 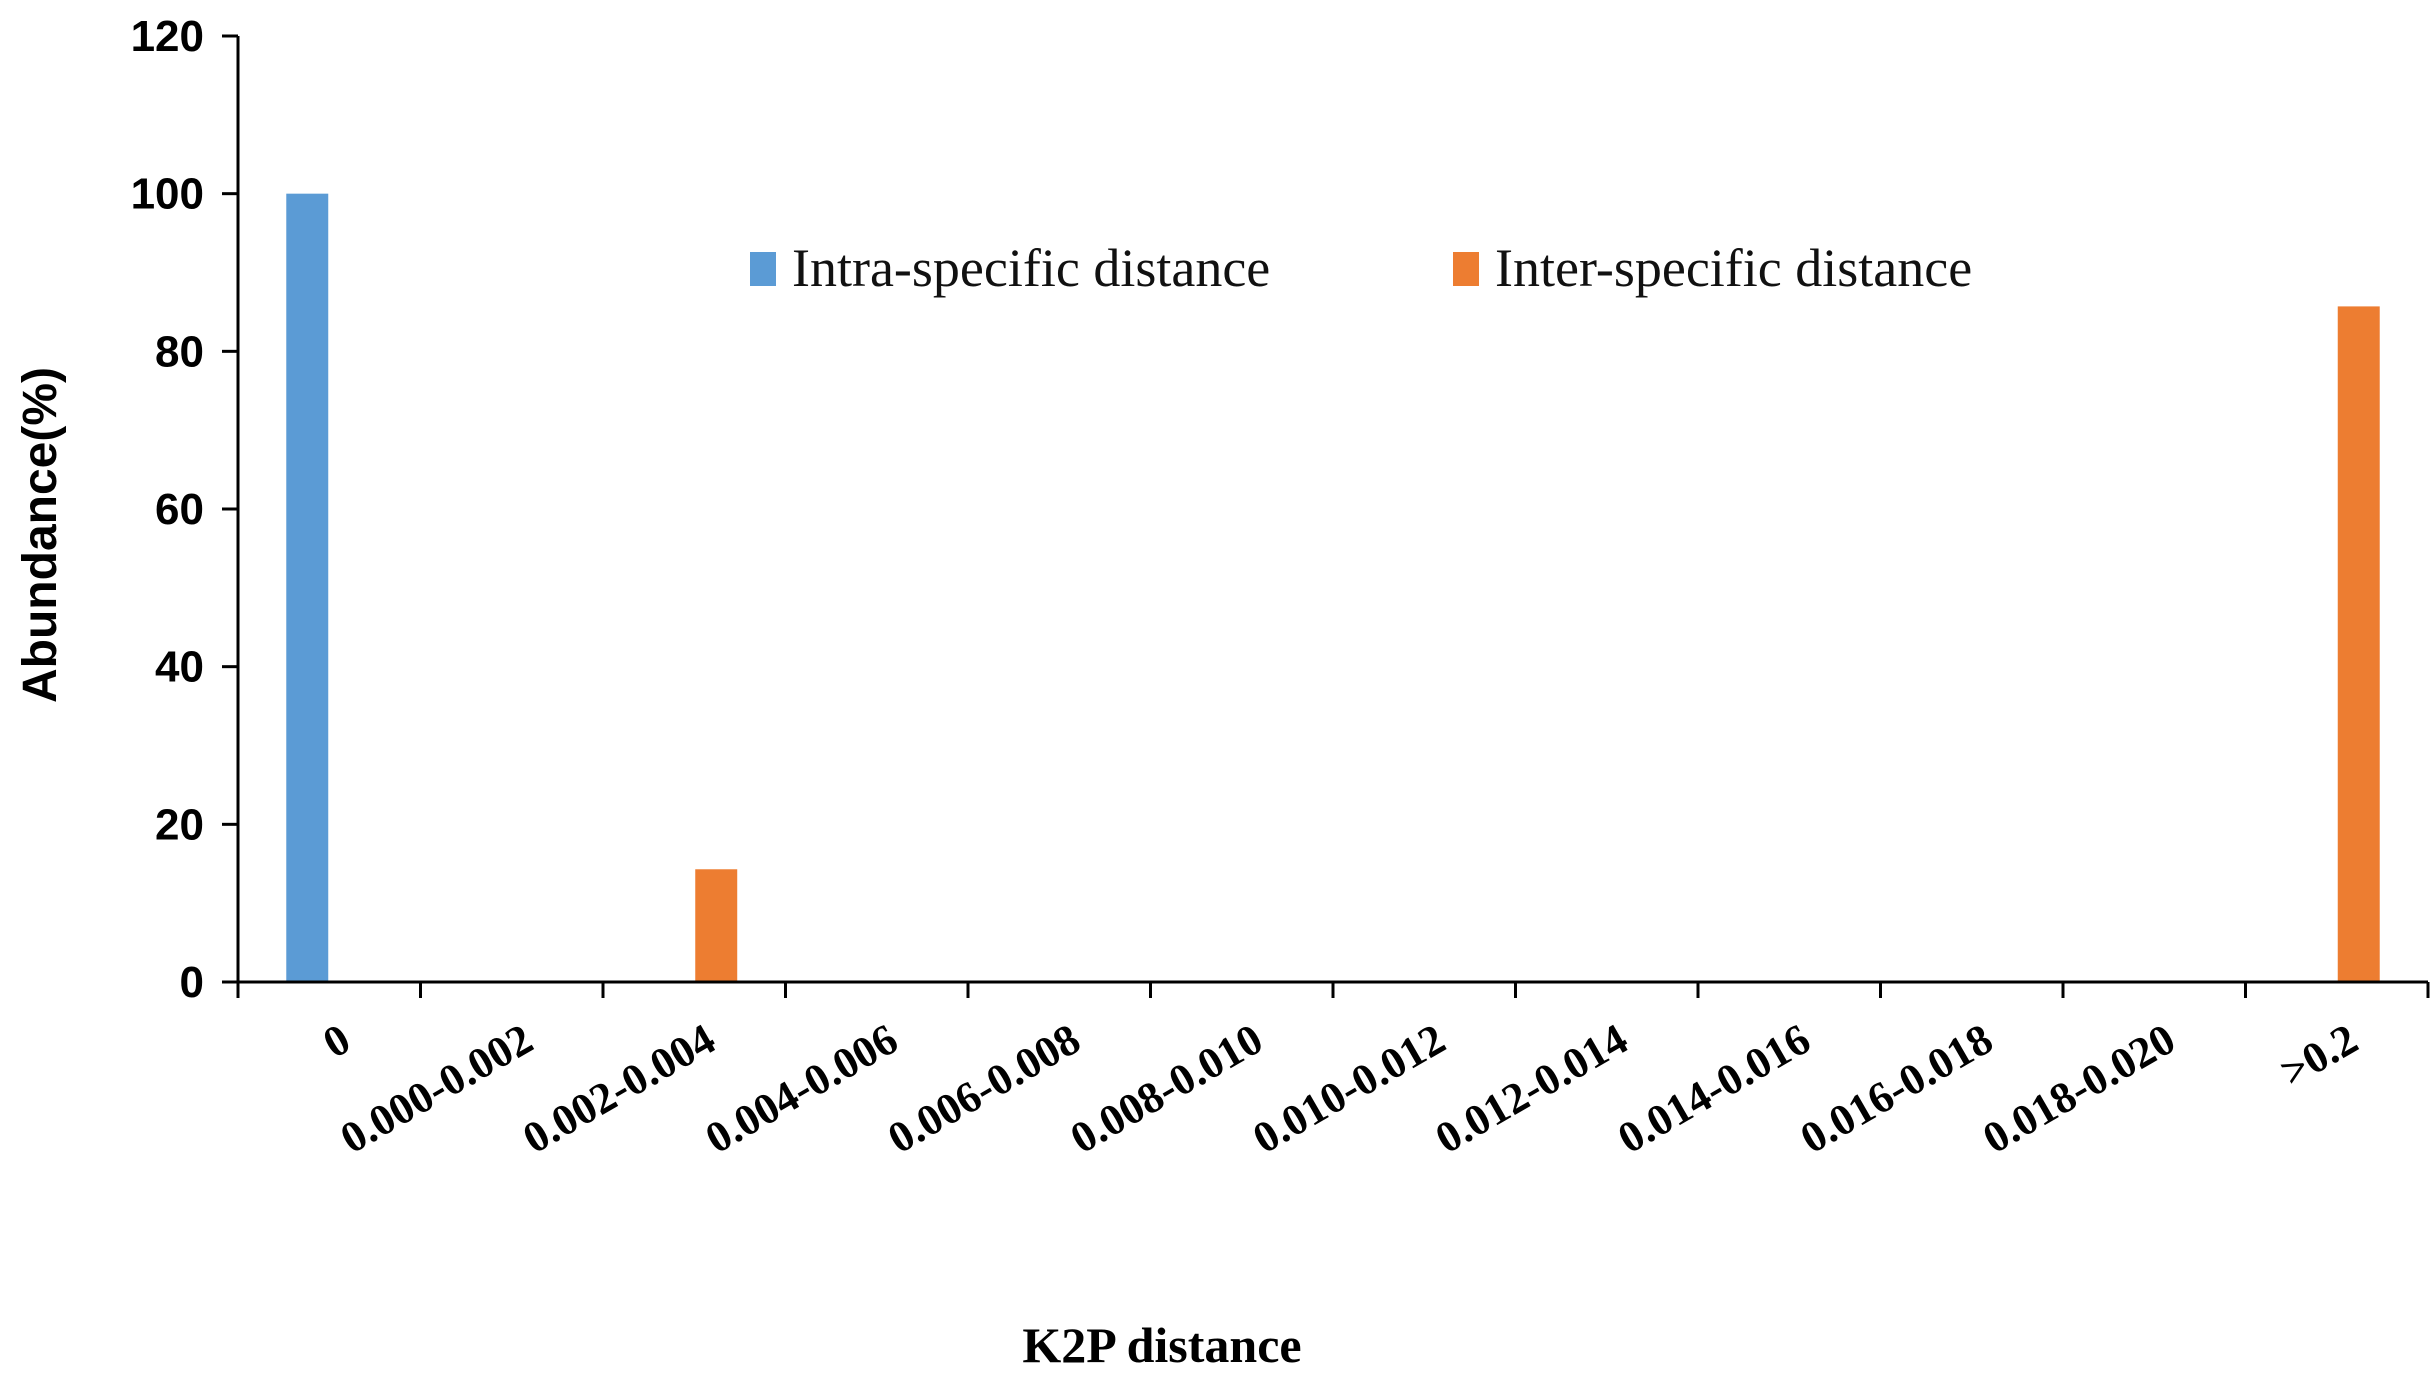 I want to click on x-axis-title: K2P distance, so click(x=1161, y=1345).